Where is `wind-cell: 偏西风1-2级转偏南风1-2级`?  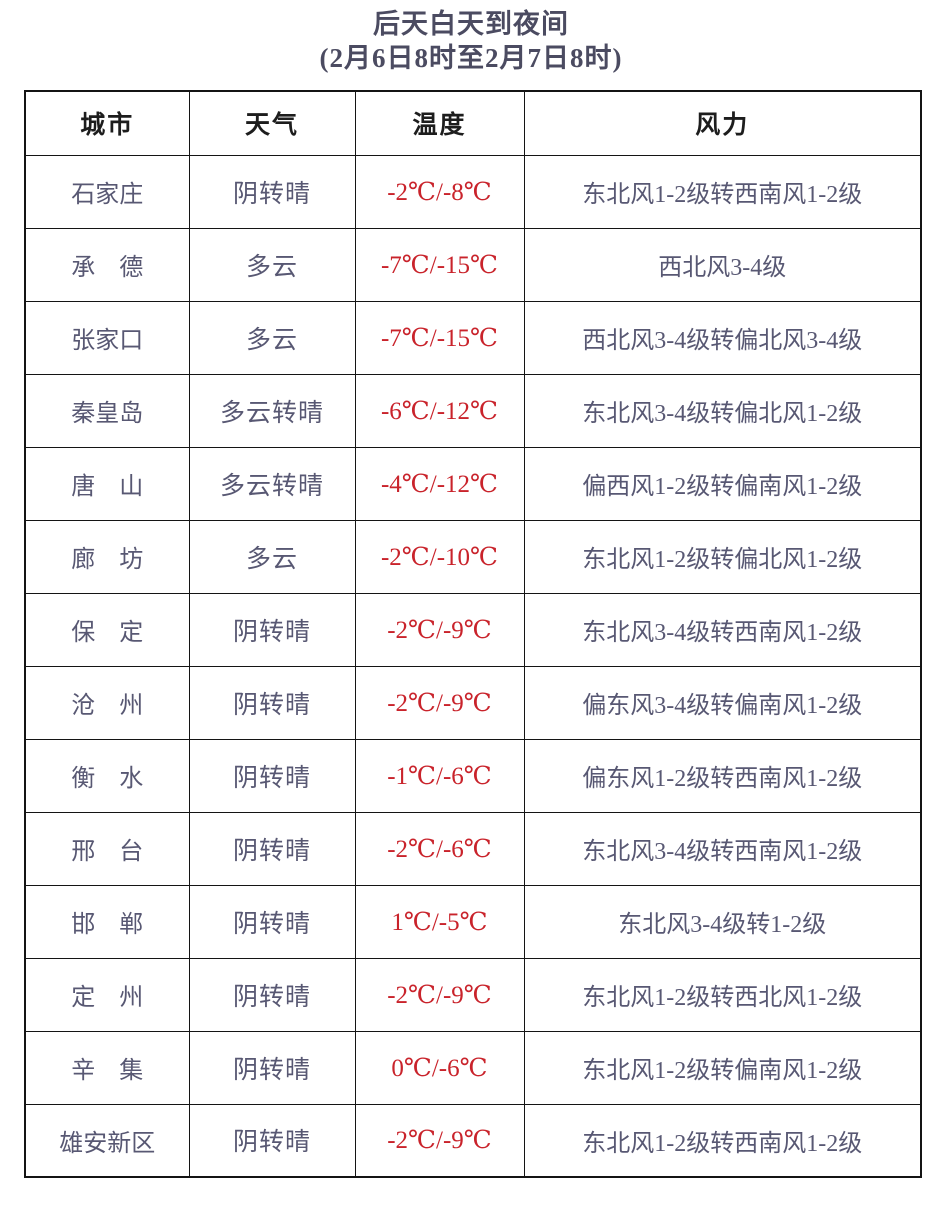
wind-cell: 偏西风1-2级转偏南风1-2级 is located at coordinates (722, 483).